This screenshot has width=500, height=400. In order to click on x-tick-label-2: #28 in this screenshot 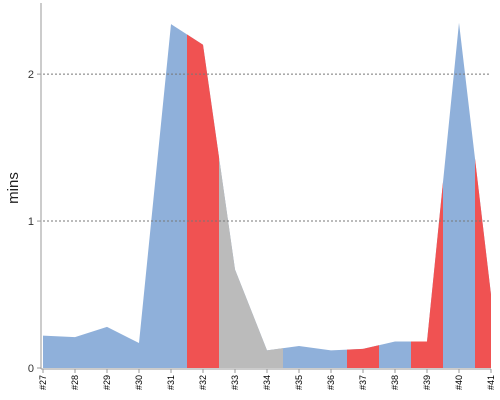, I will do `click(75, 382)`.